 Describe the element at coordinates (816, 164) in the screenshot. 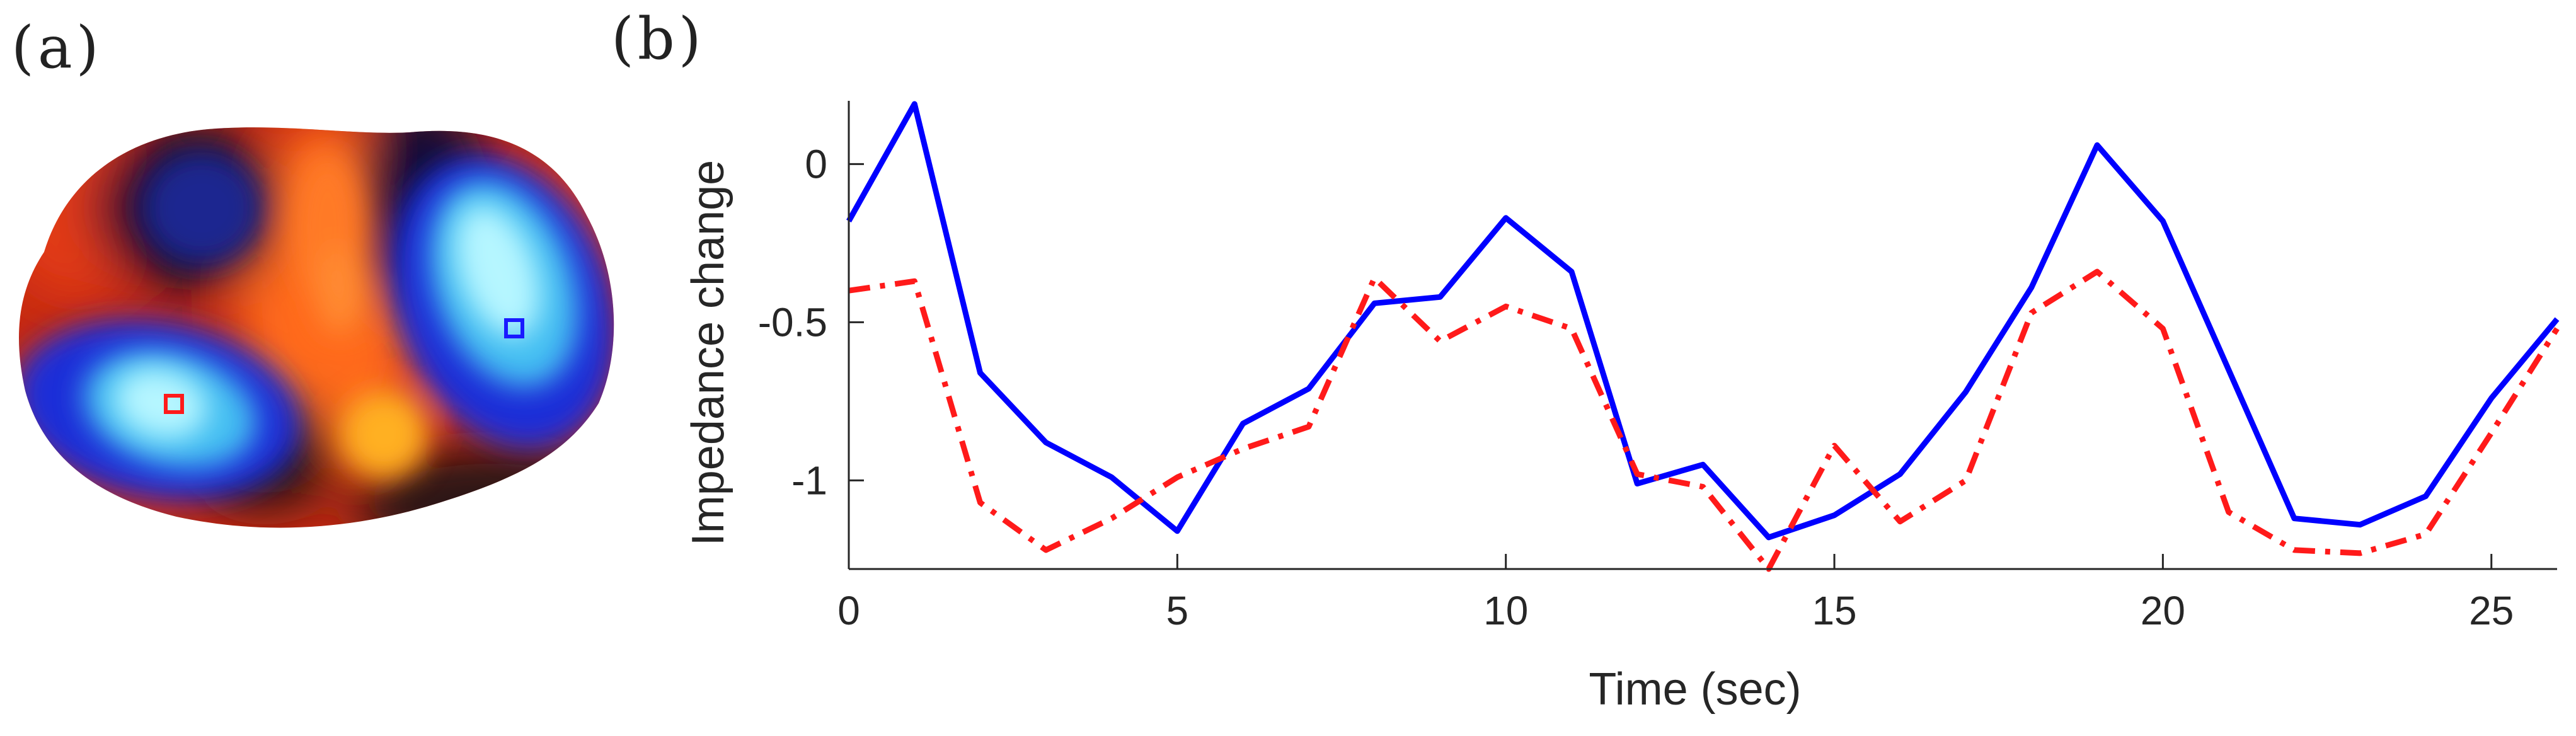

I see `y-tick-label: 0` at that location.